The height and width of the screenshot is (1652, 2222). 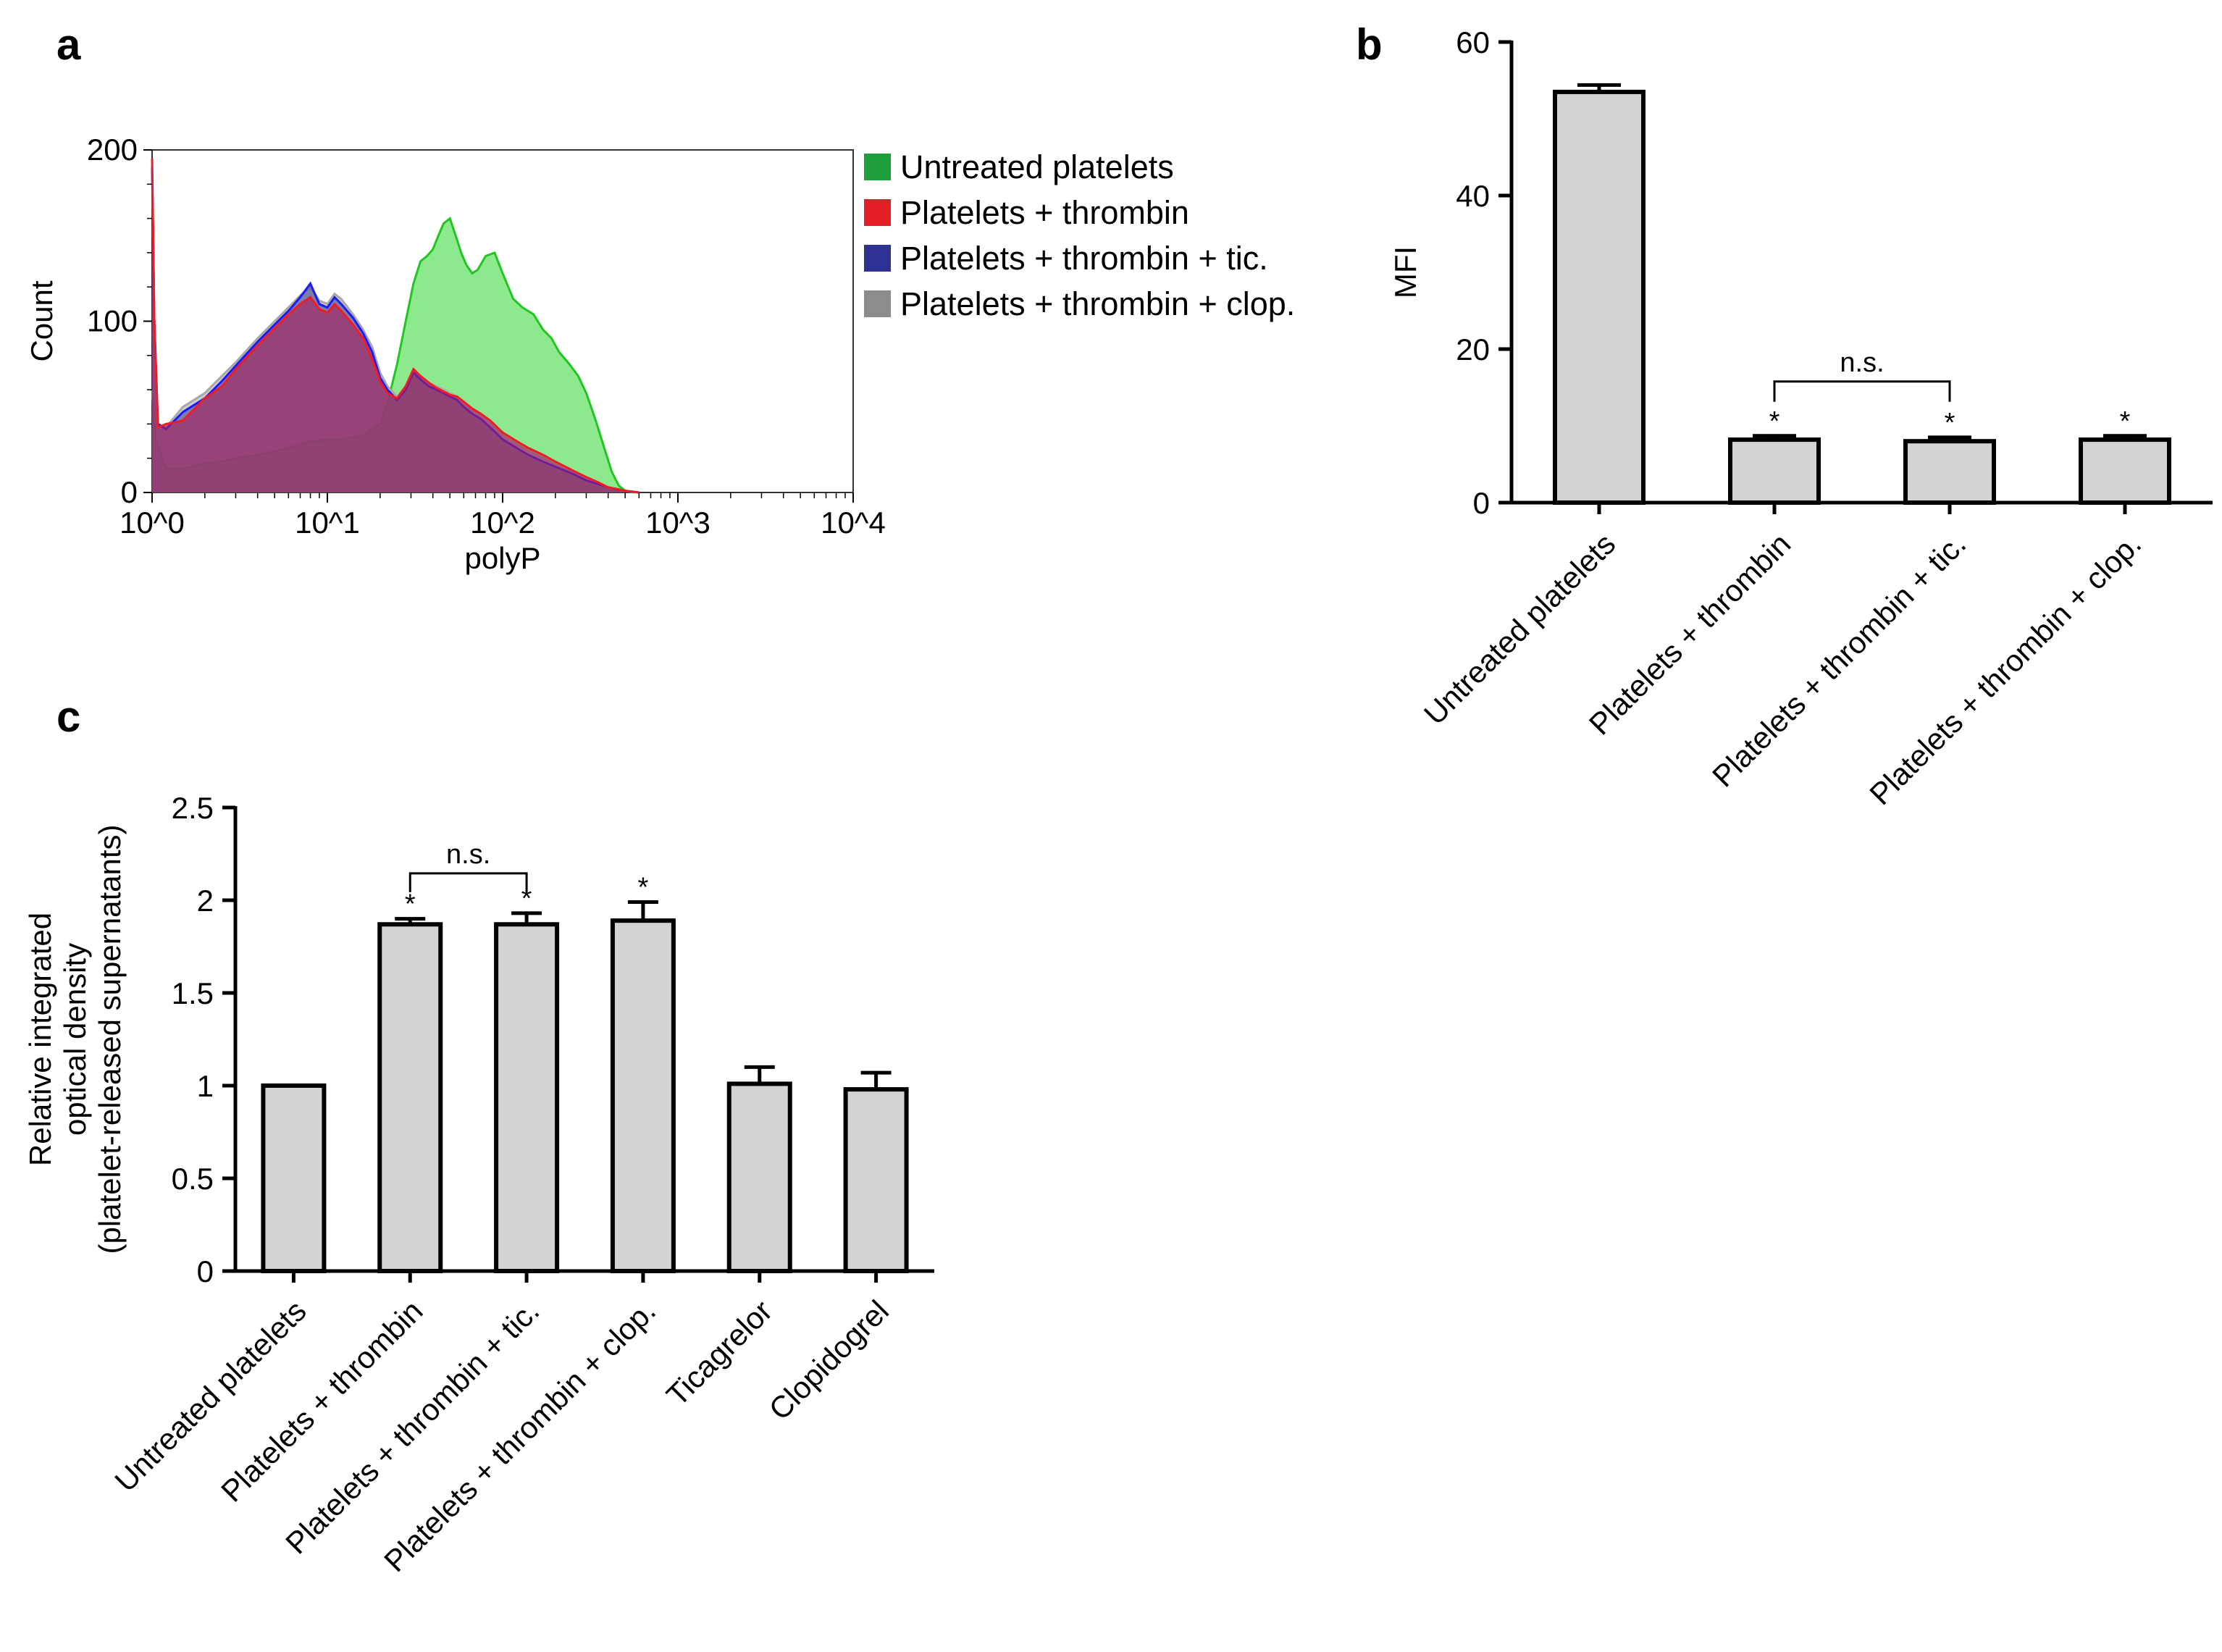 I want to click on panel-a-letter: a, so click(x=68, y=44).